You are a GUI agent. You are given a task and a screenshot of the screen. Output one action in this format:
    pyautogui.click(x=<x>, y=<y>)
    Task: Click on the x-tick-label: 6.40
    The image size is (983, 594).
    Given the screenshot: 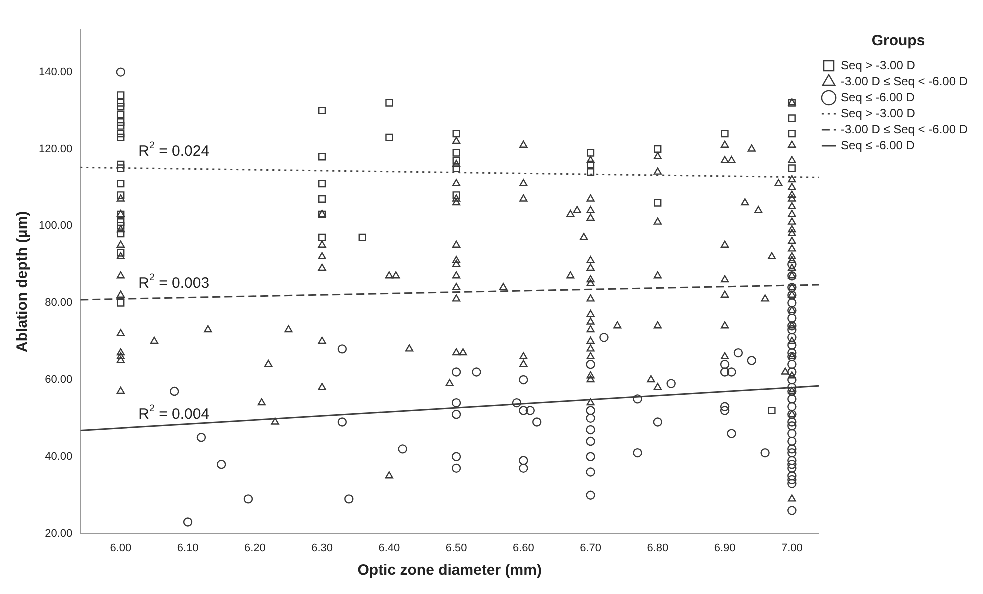 What is the action you would take?
    pyautogui.click(x=389, y=548)
    